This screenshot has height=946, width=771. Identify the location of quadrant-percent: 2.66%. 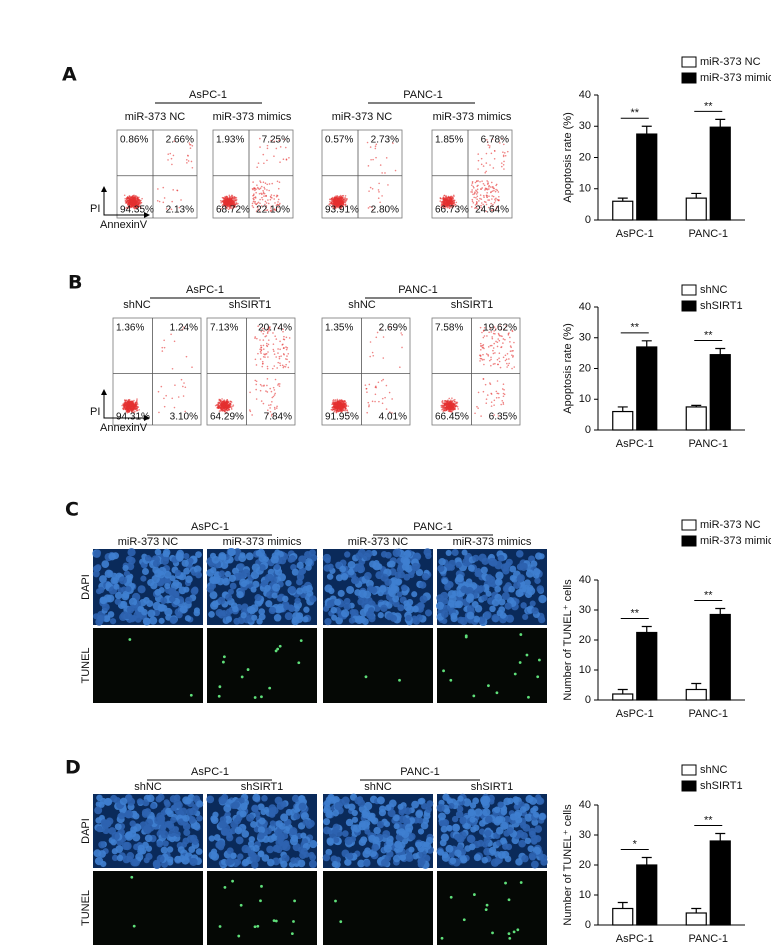
(180, 140).